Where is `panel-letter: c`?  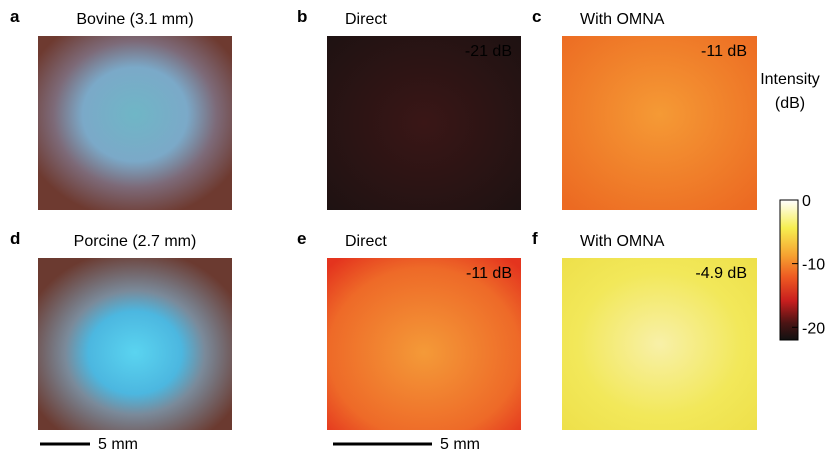
panel-letter: c is located at coordinates (536, 16).